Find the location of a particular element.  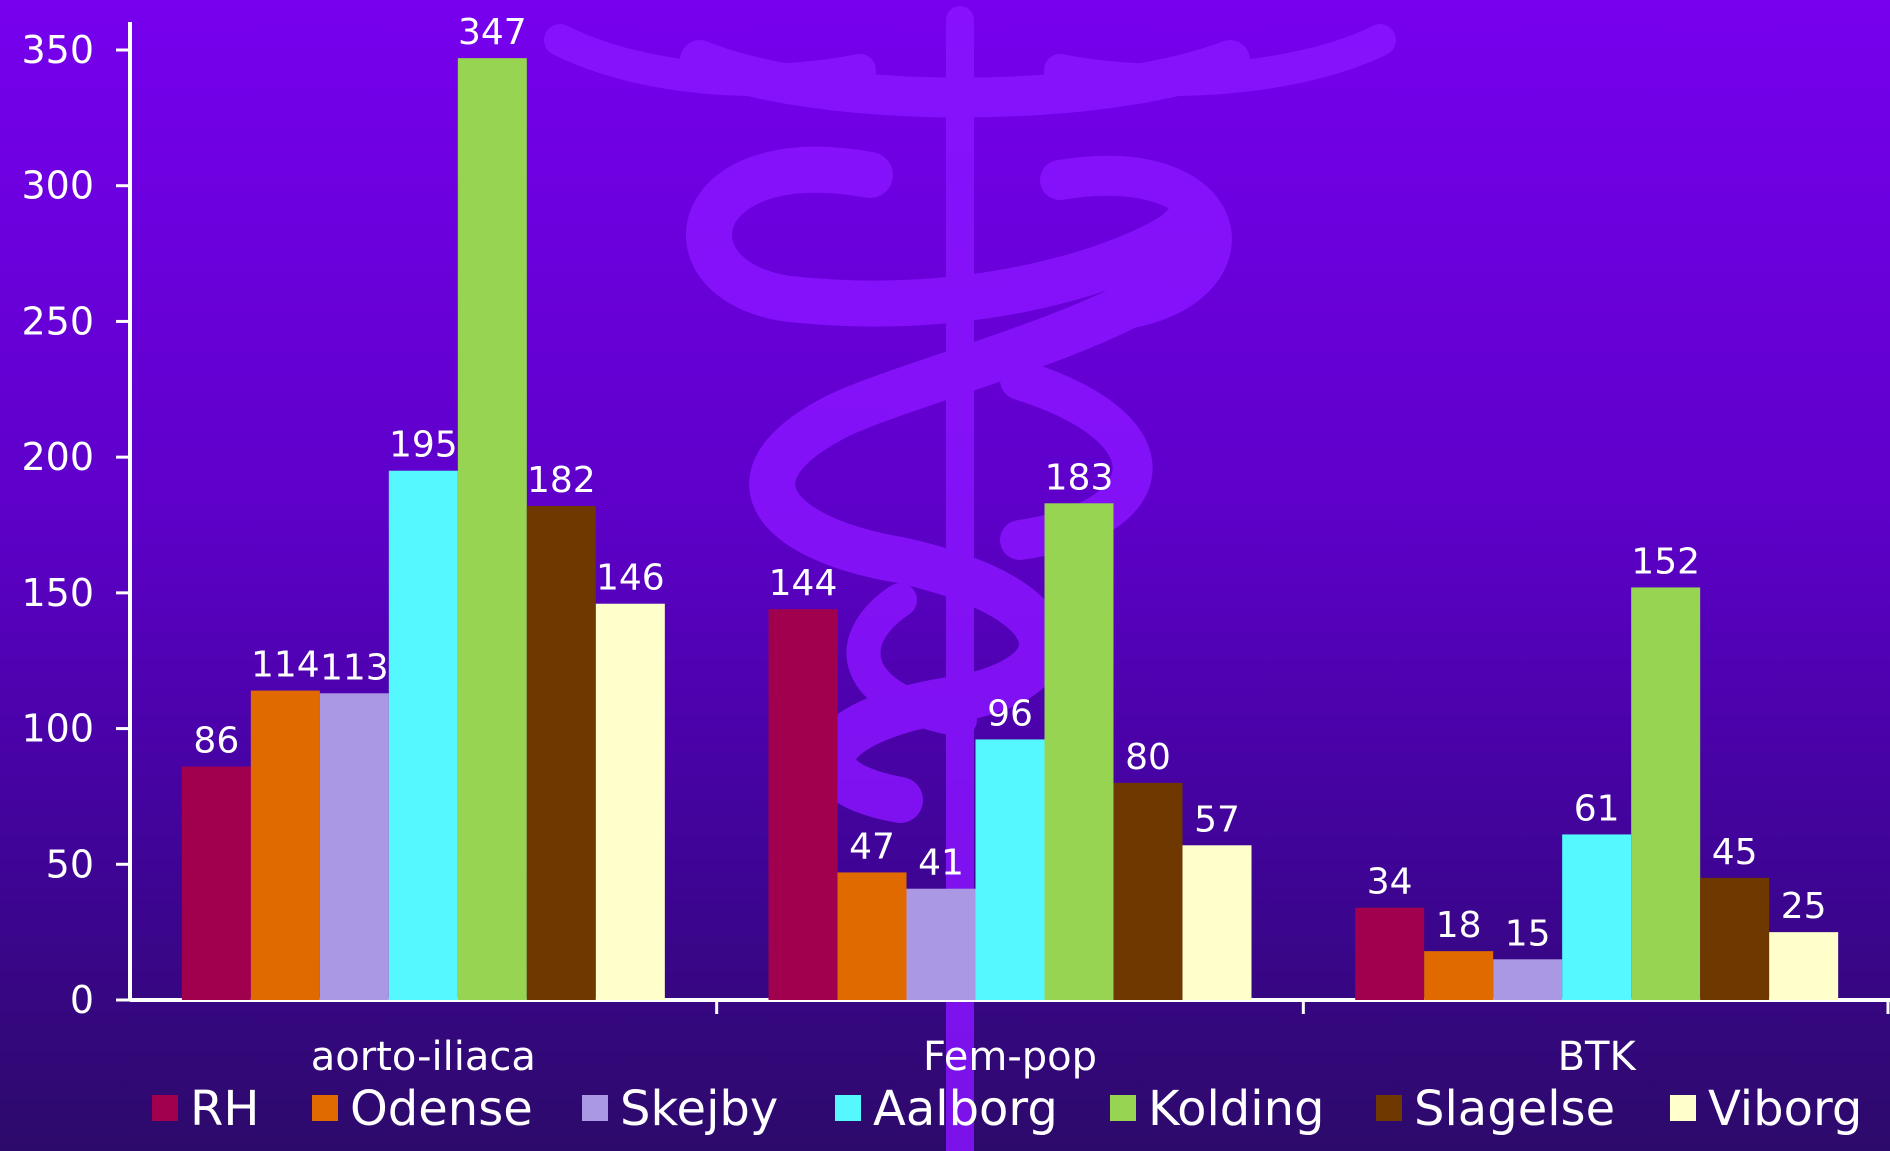

bar-value-label: 61 is located at coordinates (1597, 808).